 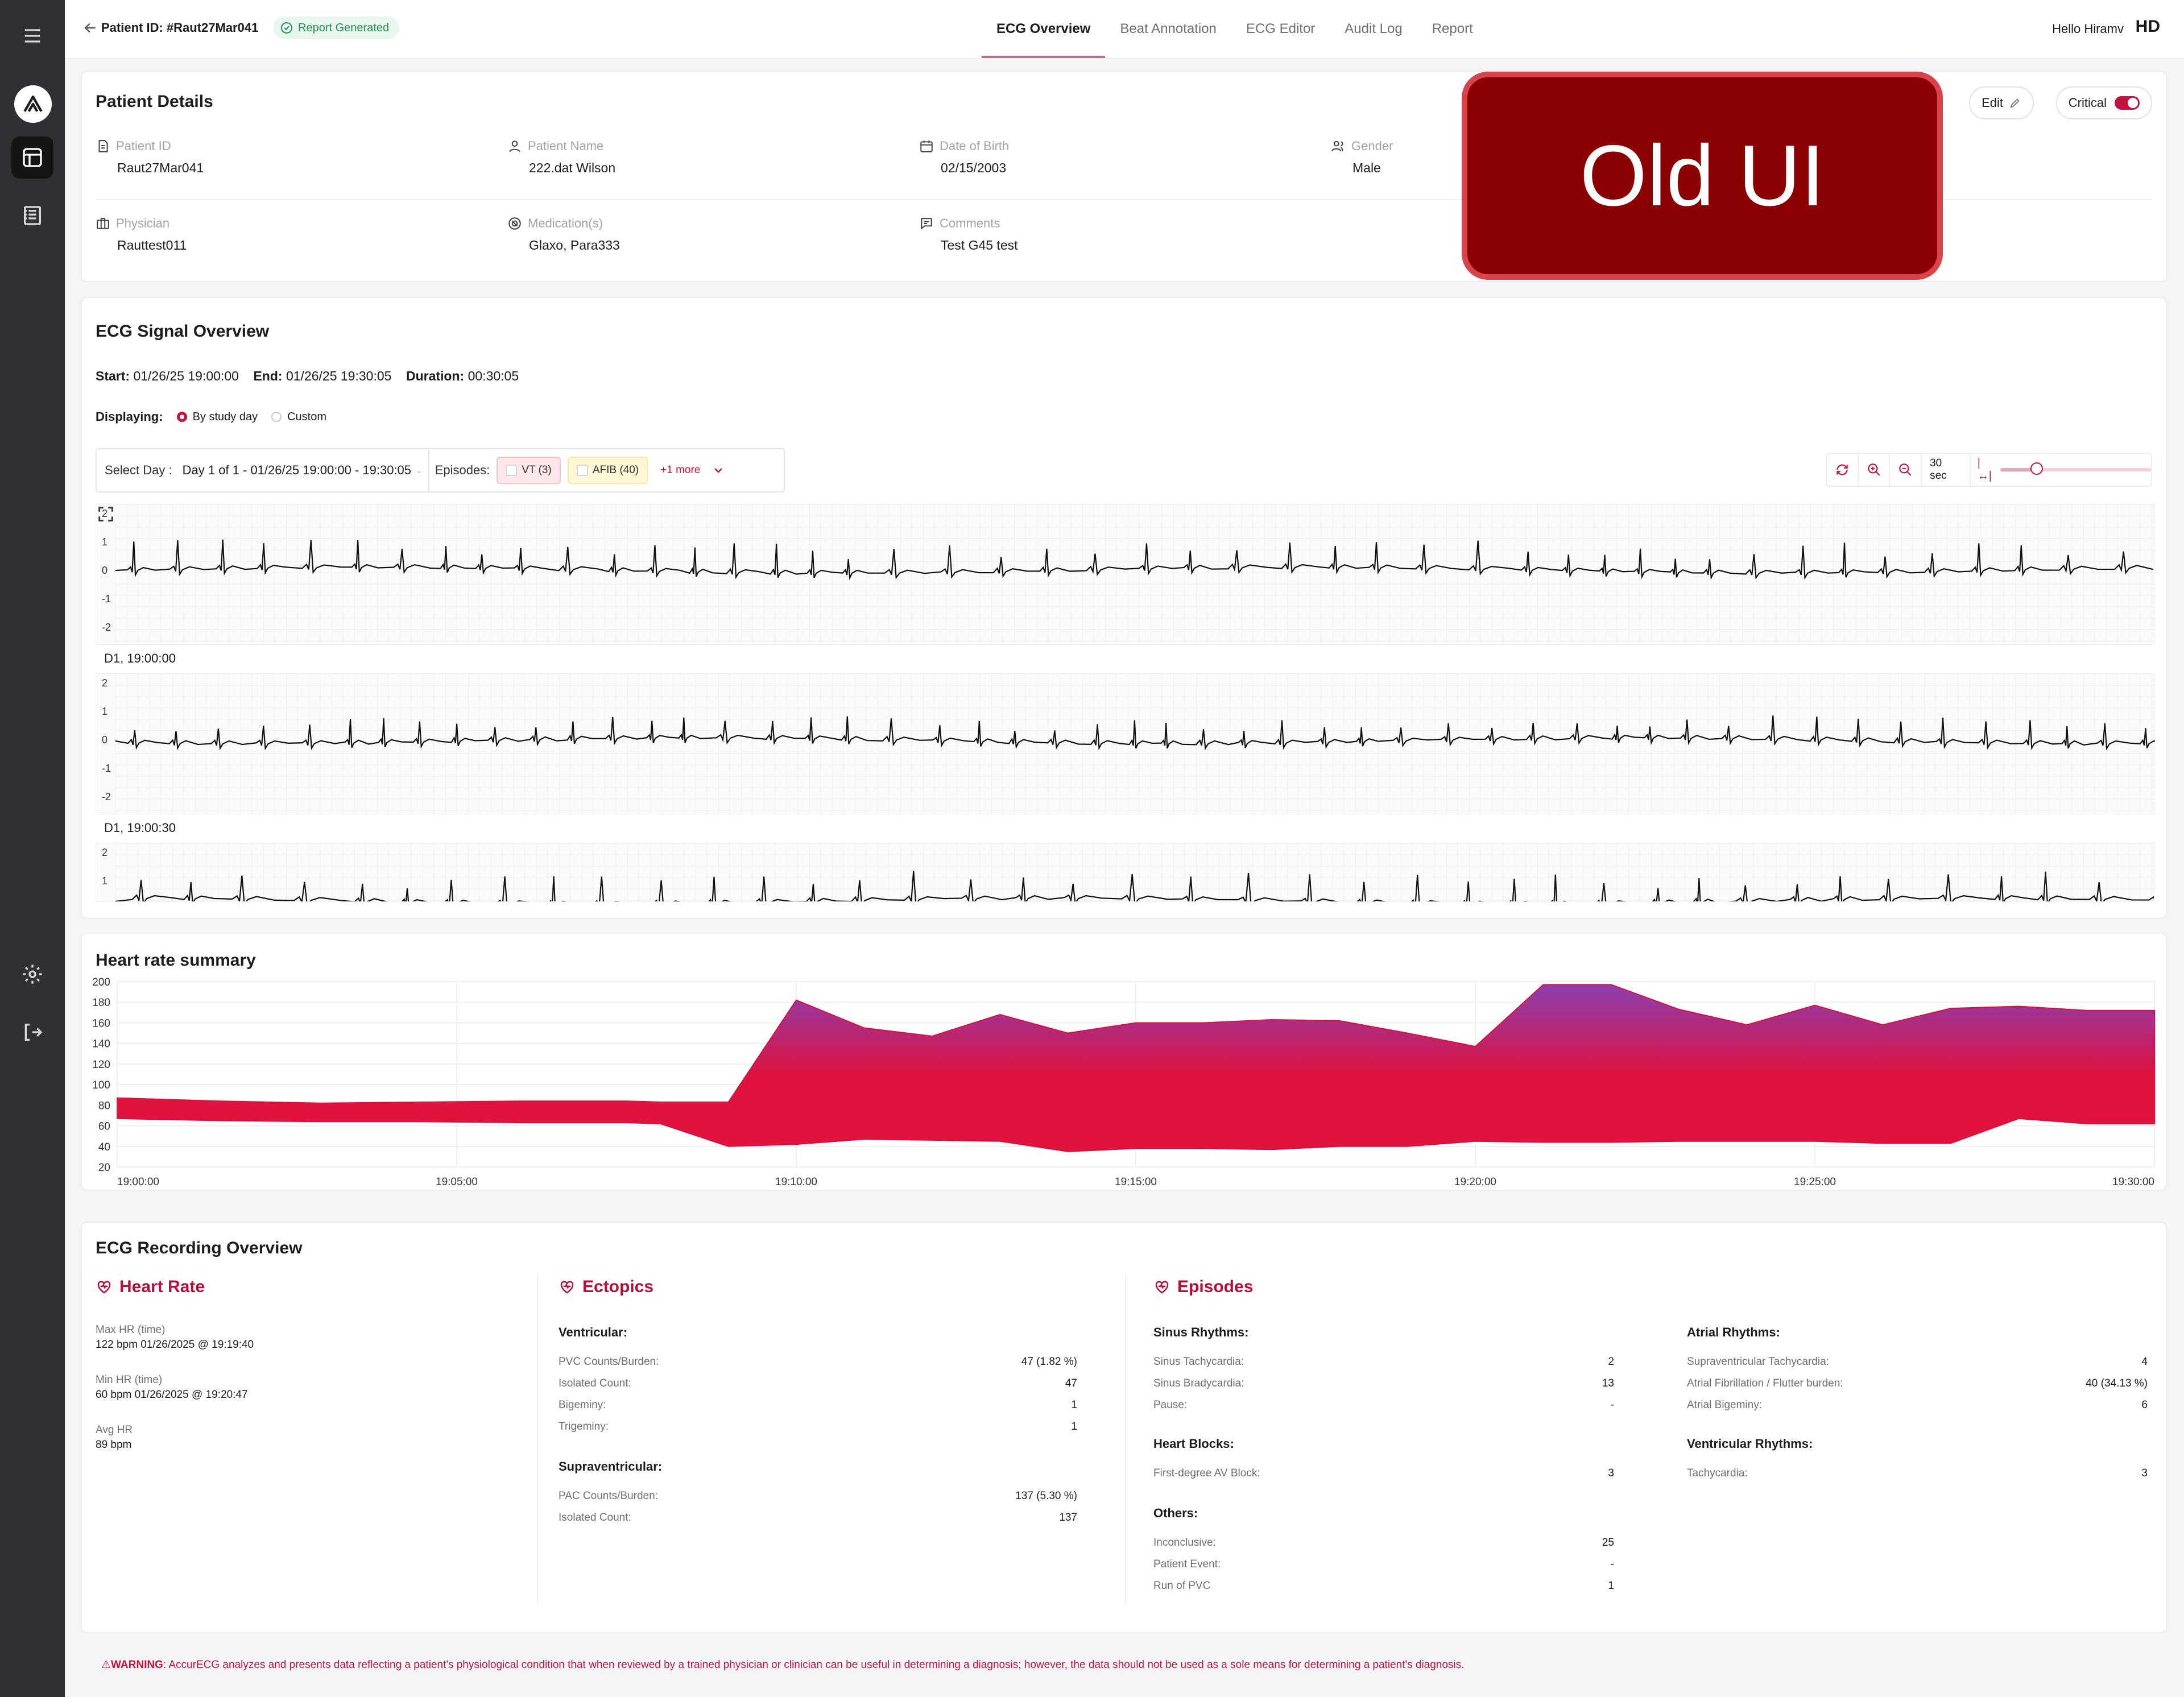 What do you see at coordinates (1917, 1362) in the screenshot?
I see `atrial-row: Supraventricular Tachycardia: 4` at bounding box center [1917, 1362].